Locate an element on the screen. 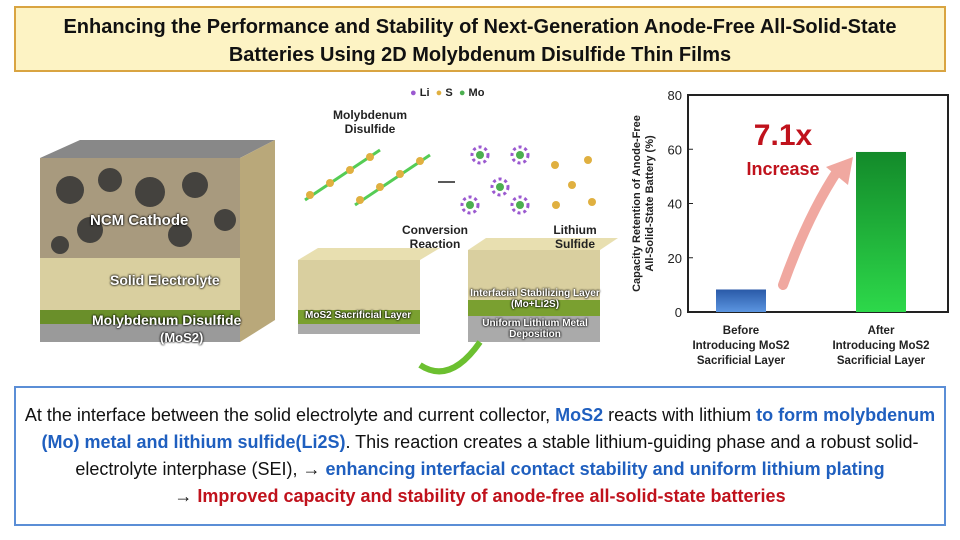 This screenshot has width=960, height=540. cell-top is located at coordinates (157, 149).